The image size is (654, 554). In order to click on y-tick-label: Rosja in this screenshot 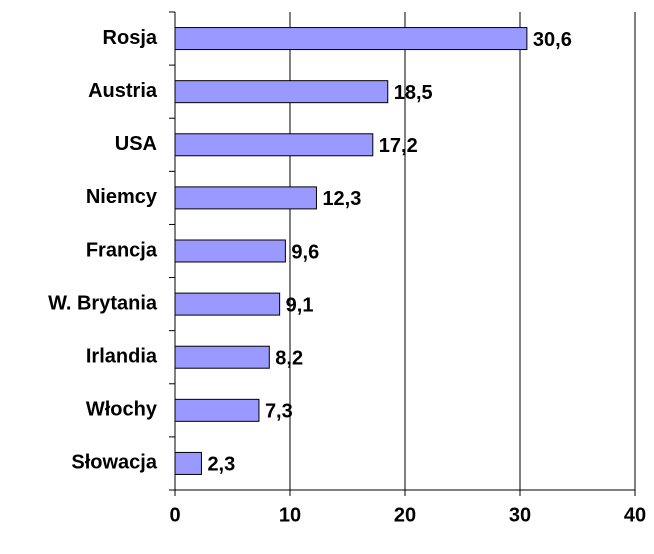, I will do `click(130, 38)`.